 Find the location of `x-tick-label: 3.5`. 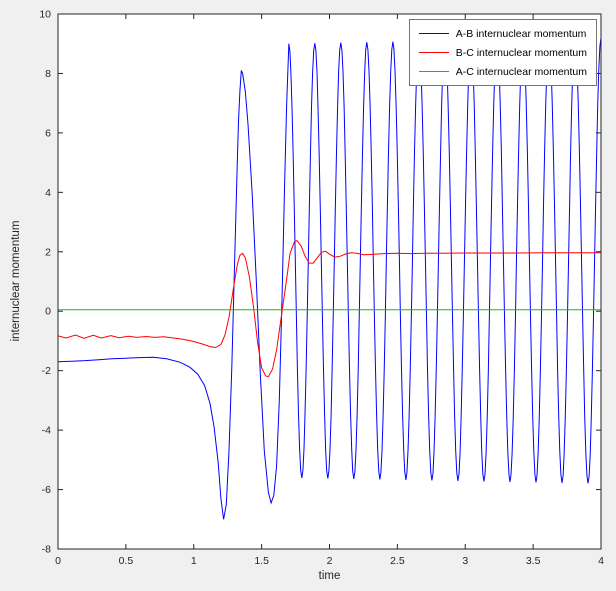

x-tick-label: 3.5 is located at coordinates (533, 561).